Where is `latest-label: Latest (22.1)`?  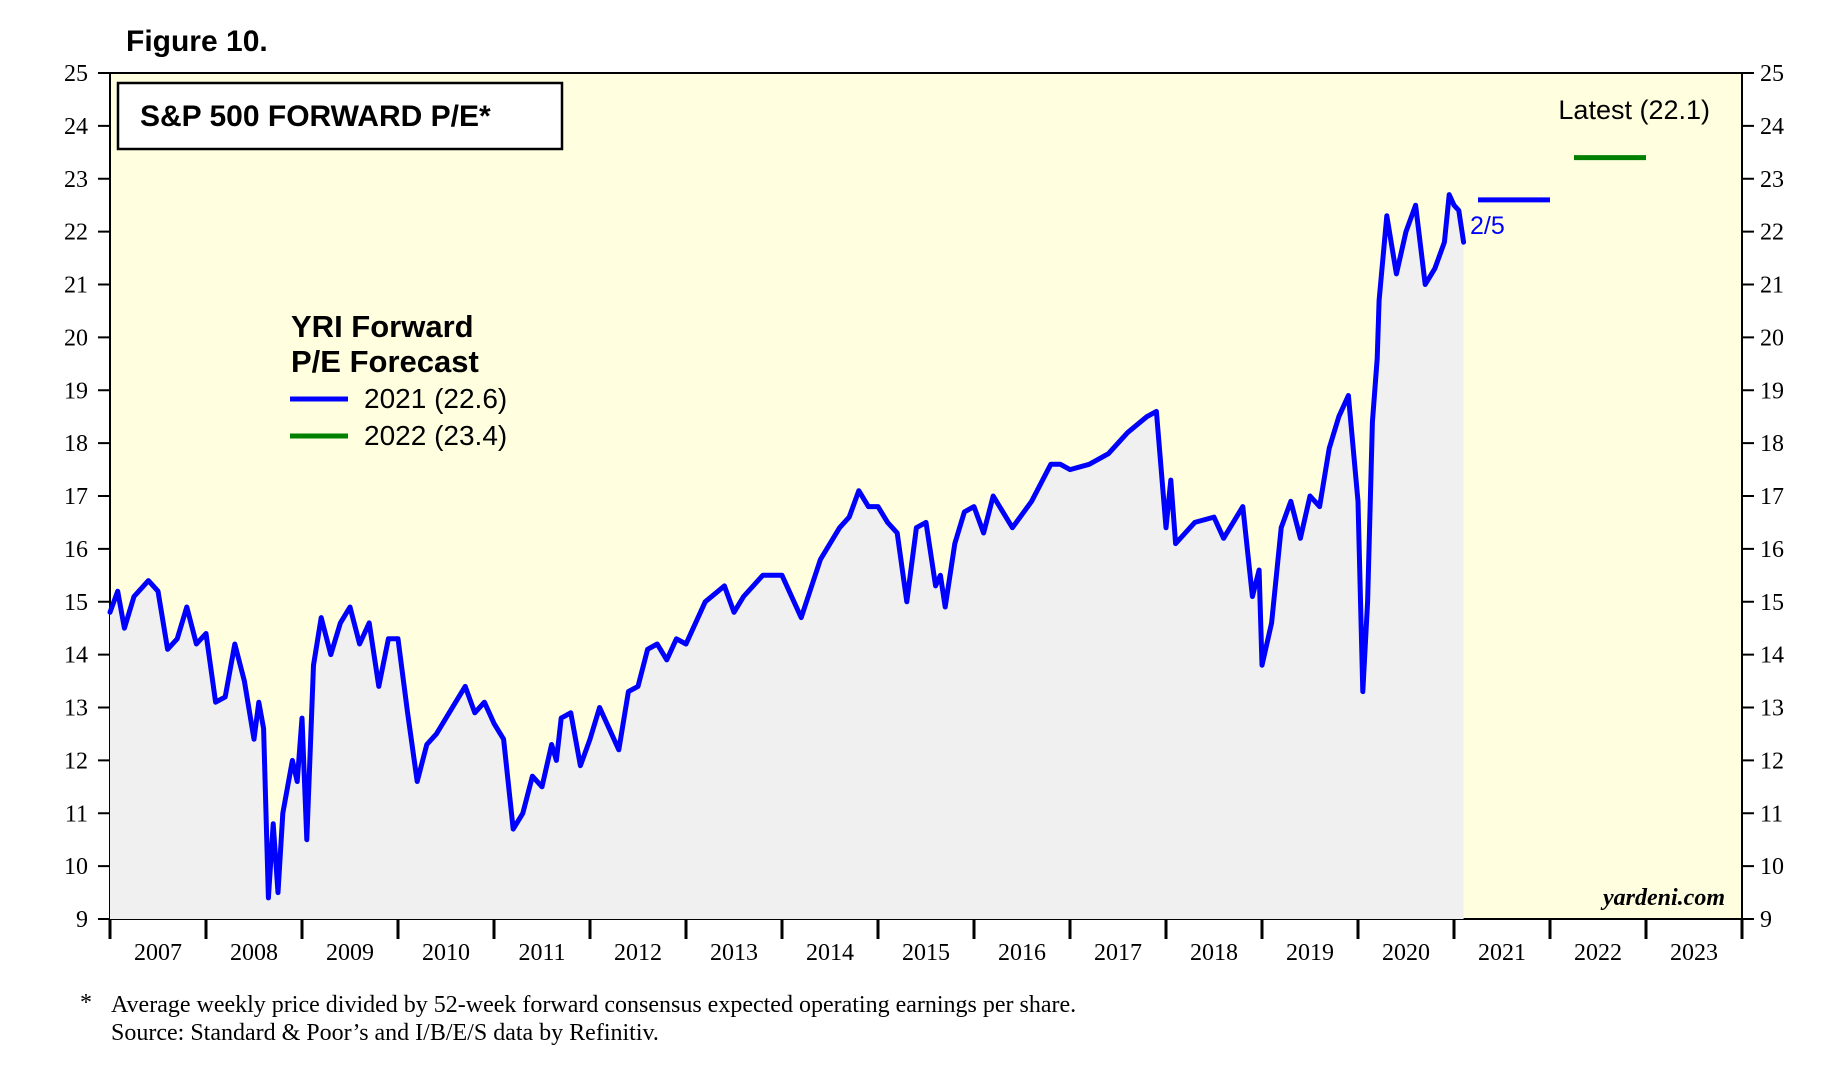 latest-label: Latest (22.1) is located at coordinates (1634, 110).